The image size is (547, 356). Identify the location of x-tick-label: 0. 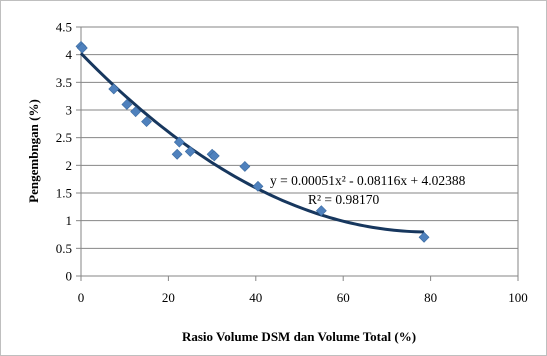
(81, 297).